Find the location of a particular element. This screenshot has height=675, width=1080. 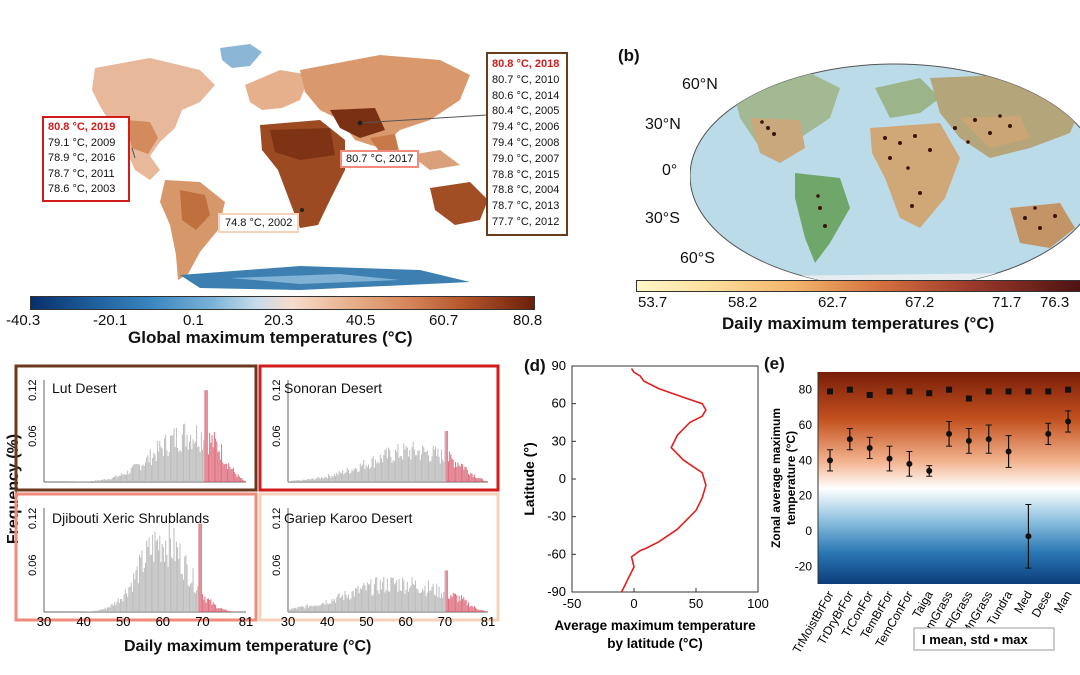

hist-y-tick: 0.06 is located at coordinates (33, 435).